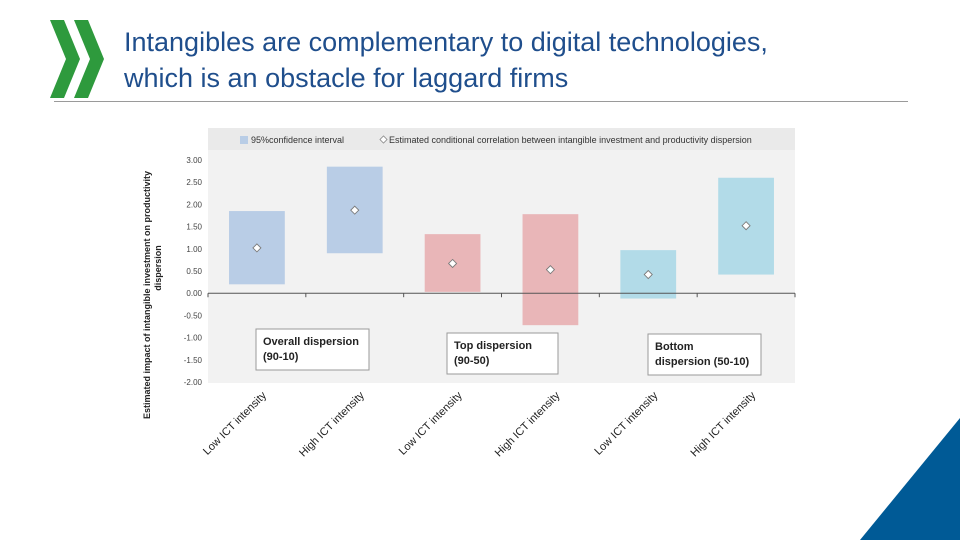 This screenshot has height=540, width=960. What do you see at coordinates (281, 357) in the screenshot?
I see `group-annotation-subtitle: (90-10)` at bounding box center [281, 357].